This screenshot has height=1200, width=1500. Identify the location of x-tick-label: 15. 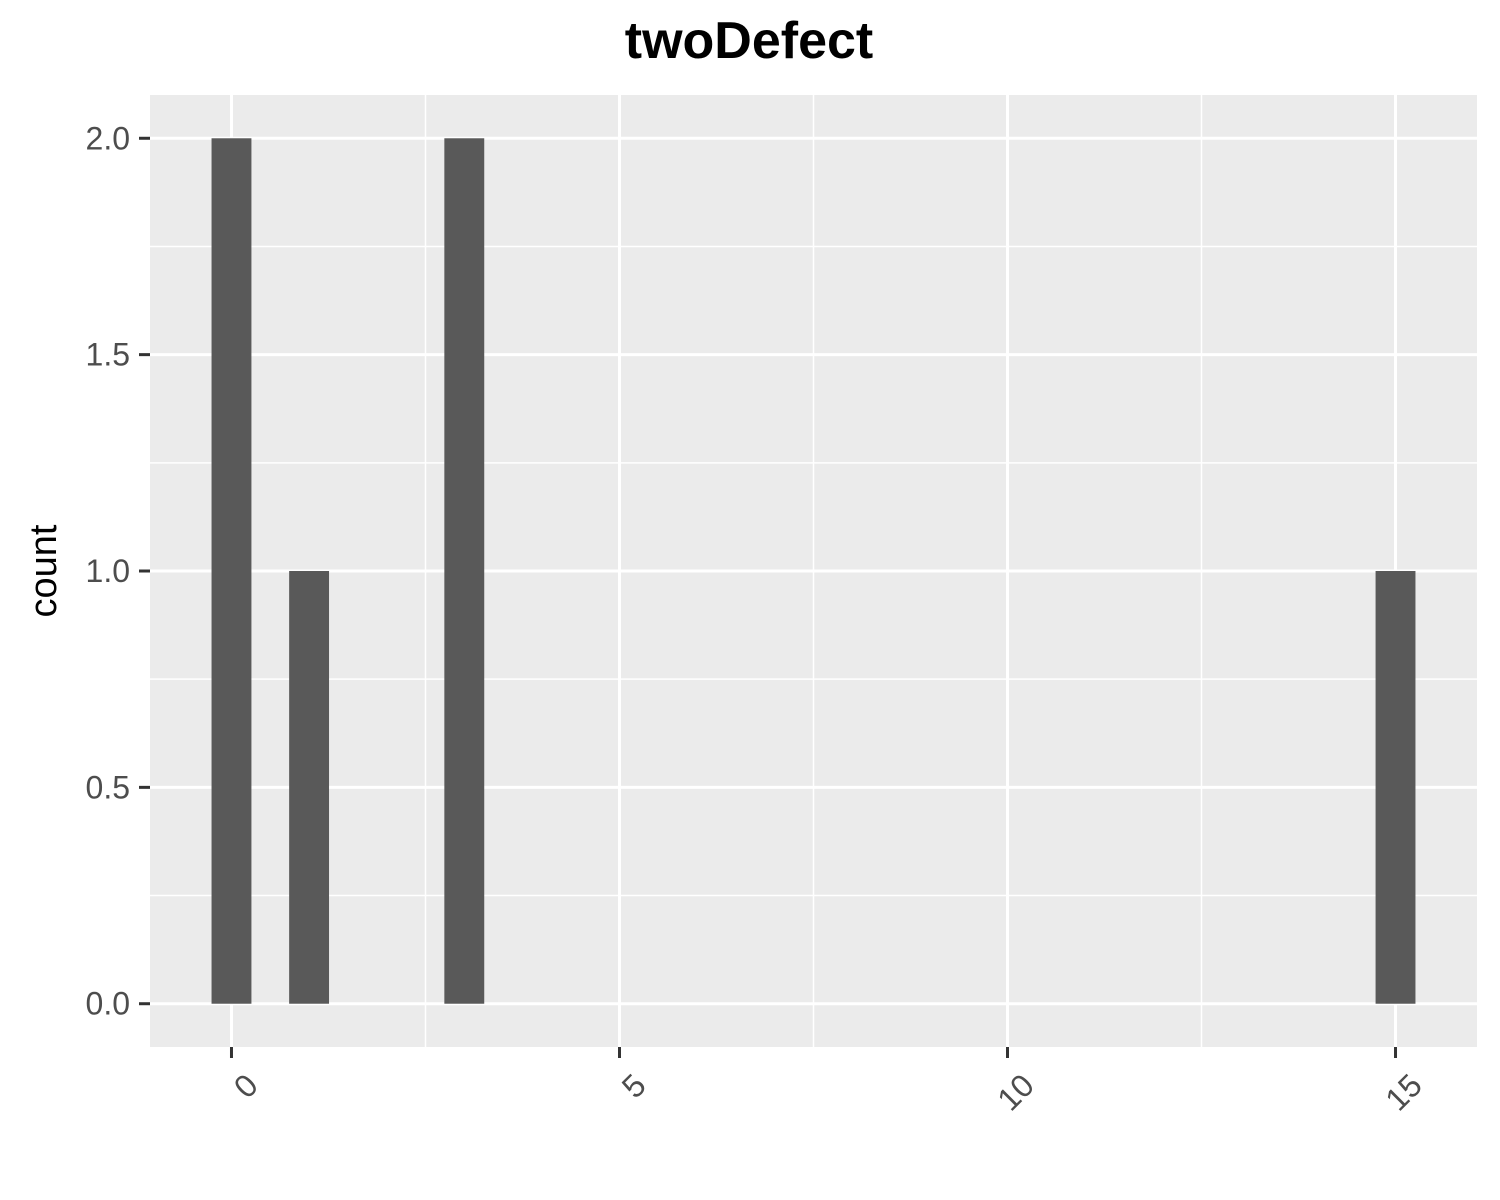
(1403, 1092).